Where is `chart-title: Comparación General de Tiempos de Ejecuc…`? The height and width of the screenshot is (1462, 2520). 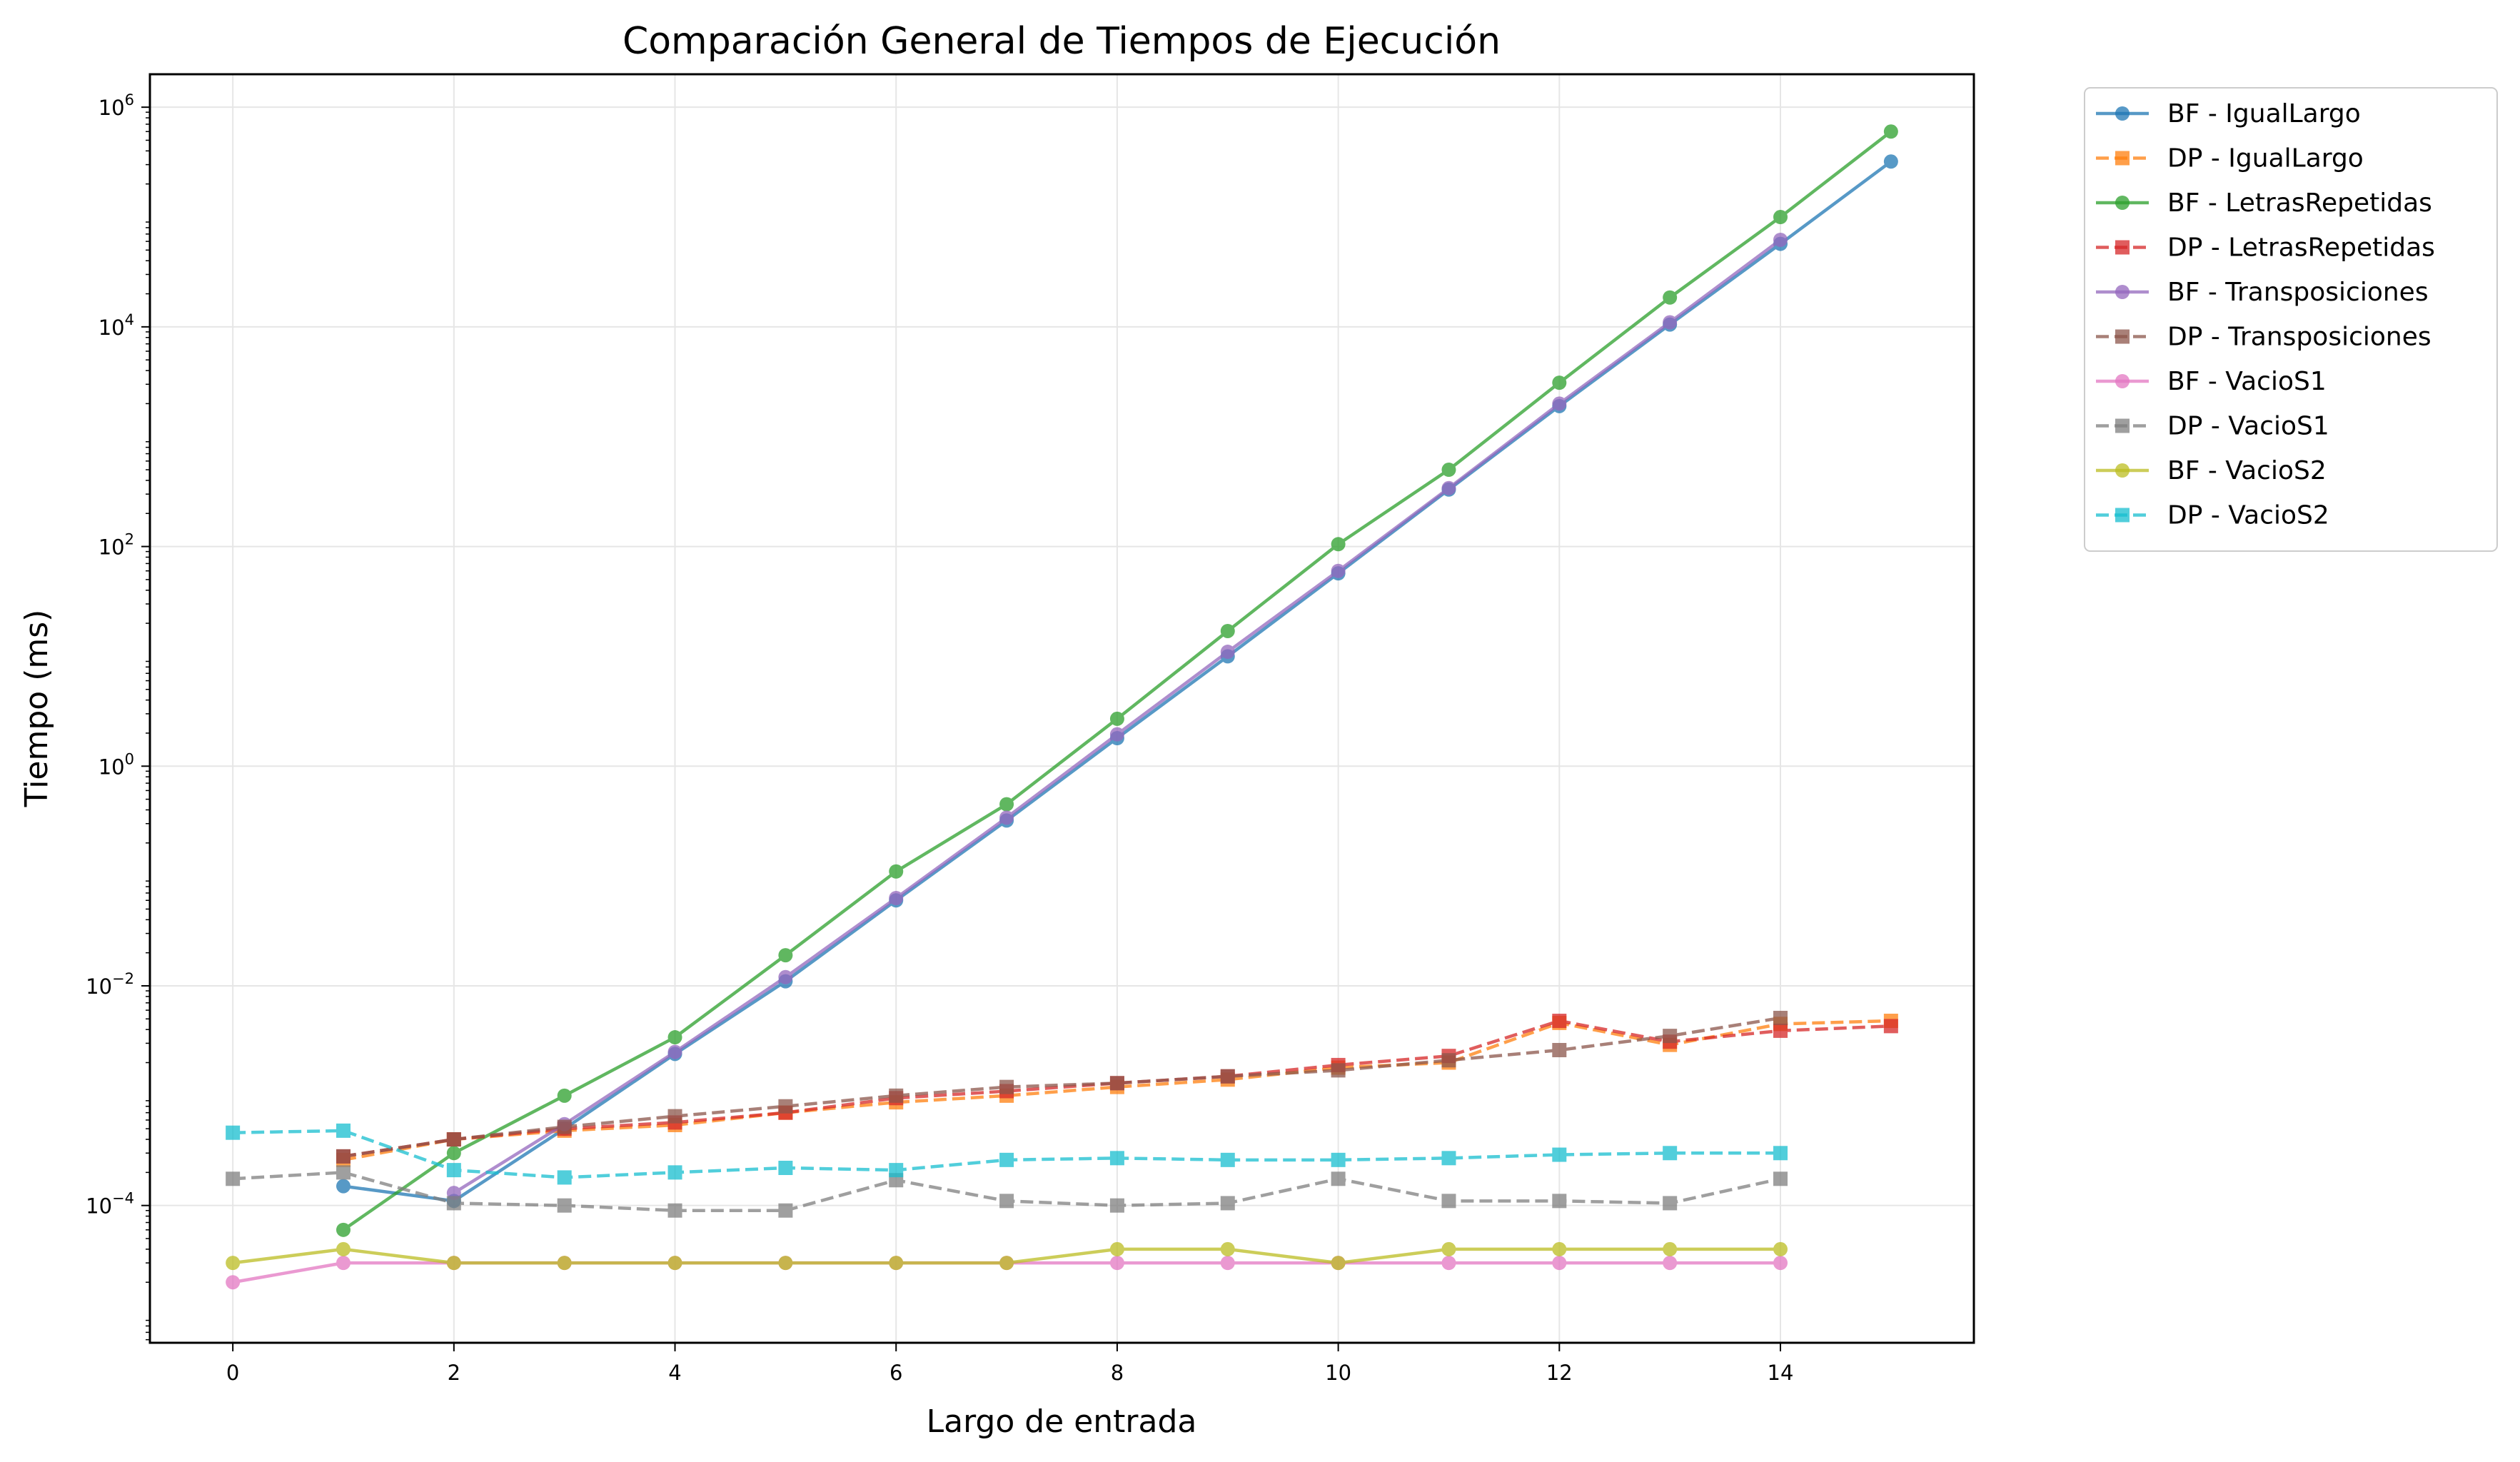
chart-title: Comparación General de Tiempos de Ejecuc… is located at coordinates (1062, 41).